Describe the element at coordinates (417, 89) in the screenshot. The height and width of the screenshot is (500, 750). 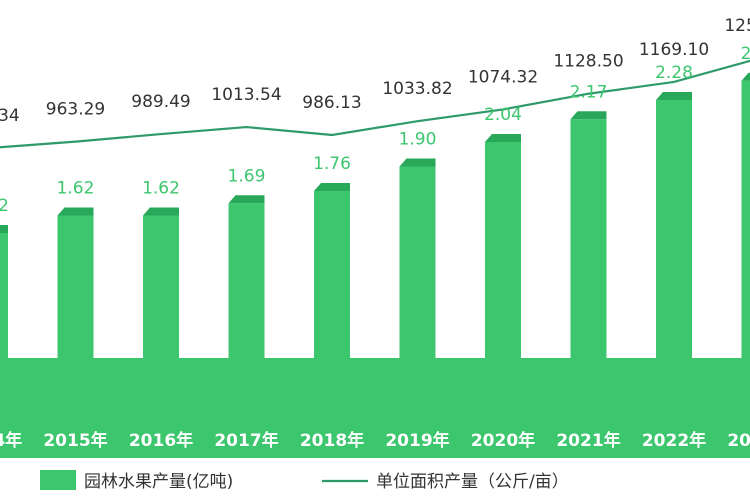
I see `line-value-label: 1033.82` at that location.